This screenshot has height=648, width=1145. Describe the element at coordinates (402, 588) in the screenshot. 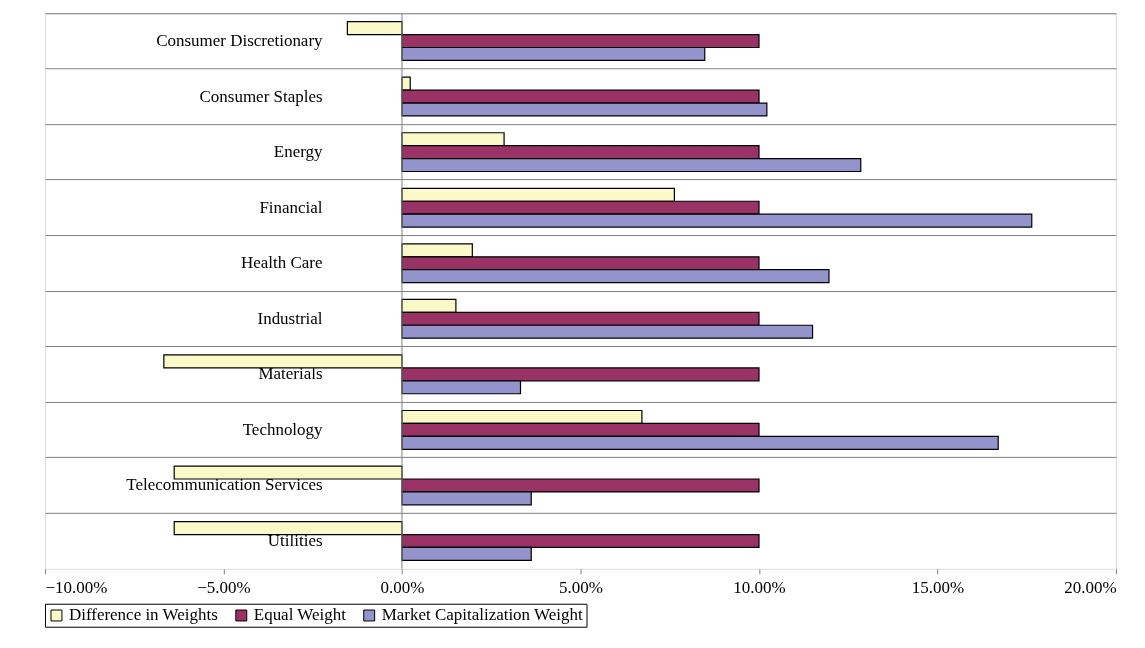

I see `x-tick-label: 0.00%` at that location.